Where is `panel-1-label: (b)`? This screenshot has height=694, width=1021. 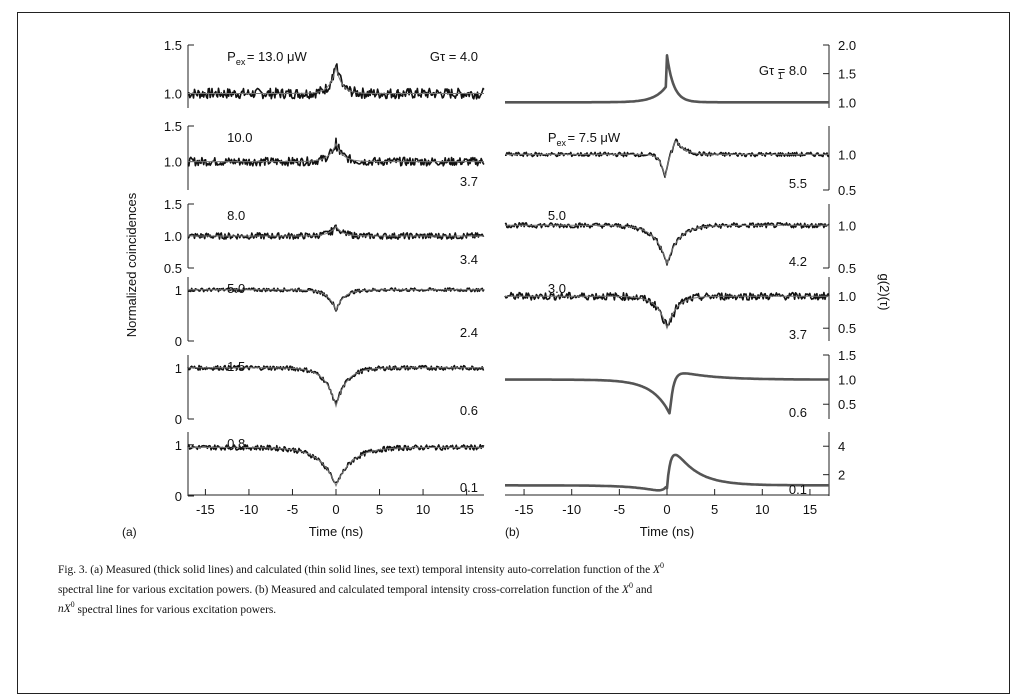 panel-1-label: (b) is located at coordinates (512, 532).